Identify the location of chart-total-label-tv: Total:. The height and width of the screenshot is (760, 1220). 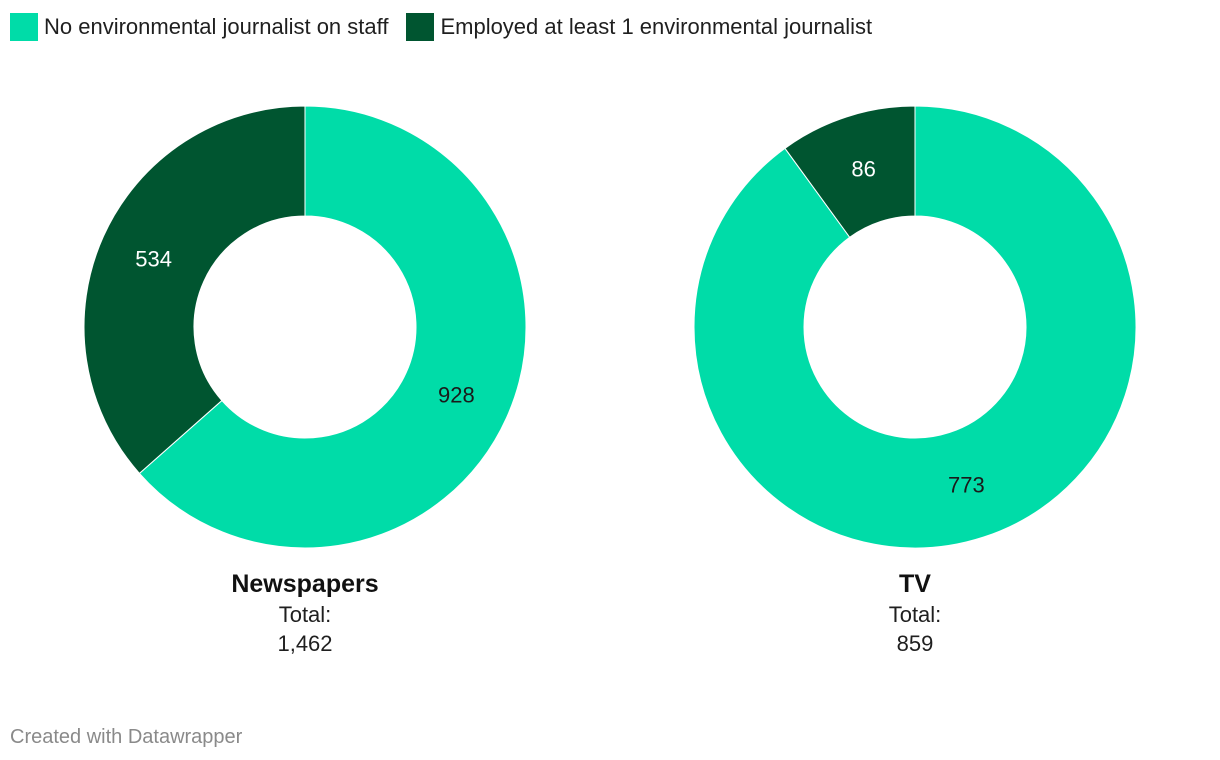
(915, 614).